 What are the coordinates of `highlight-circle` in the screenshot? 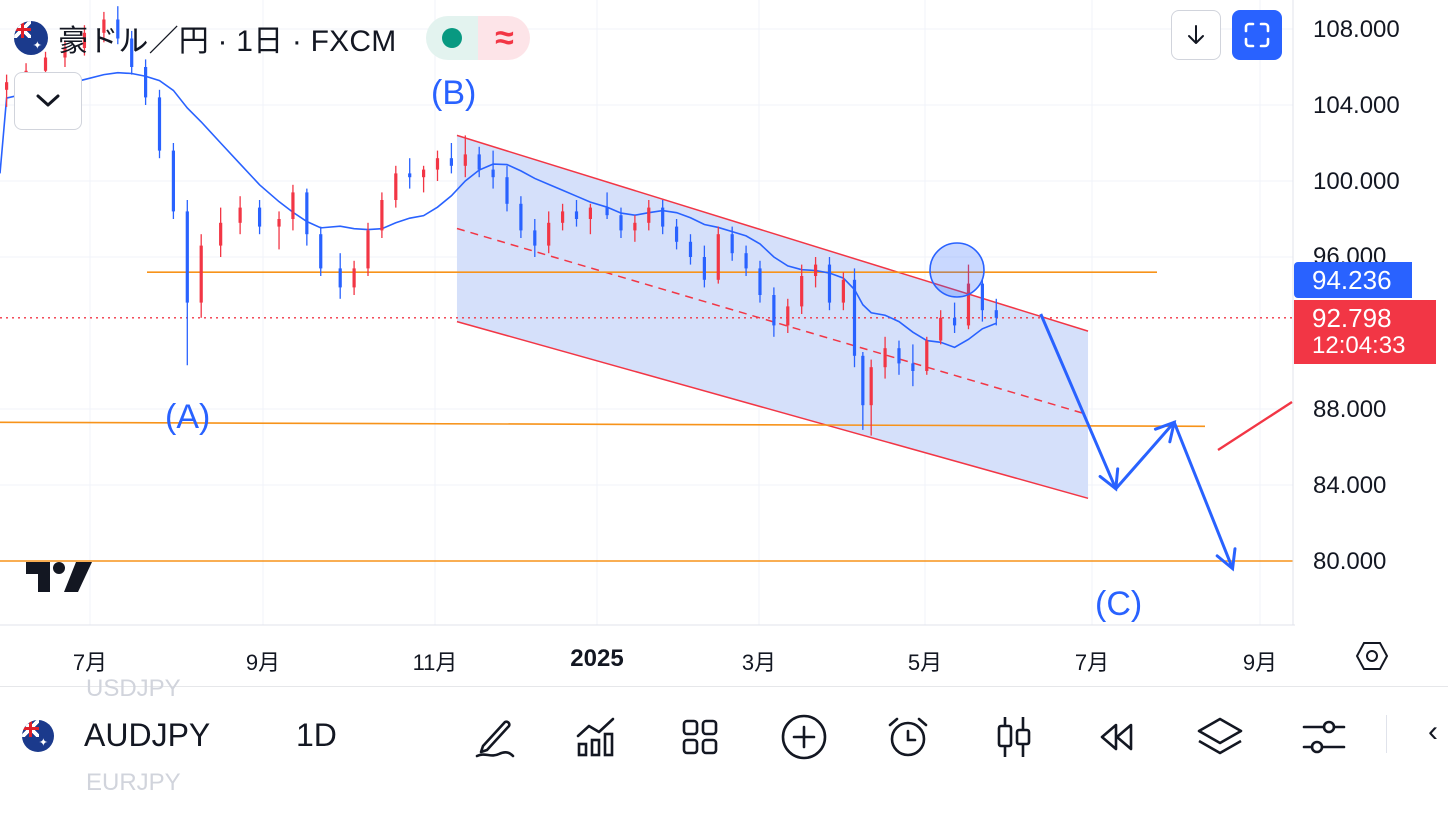 It's located at (957, 270).